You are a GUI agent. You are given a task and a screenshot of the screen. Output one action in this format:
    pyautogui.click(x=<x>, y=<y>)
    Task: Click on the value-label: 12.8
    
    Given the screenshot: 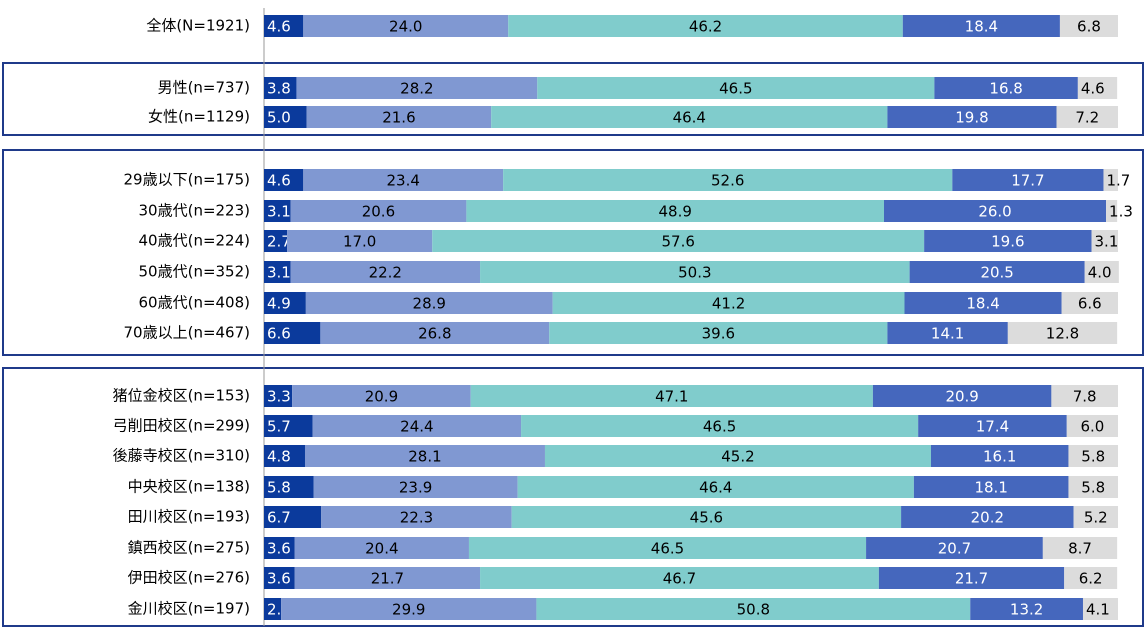 What is the action you would take?
    pyautogui.click(x=1062, y=334)
    